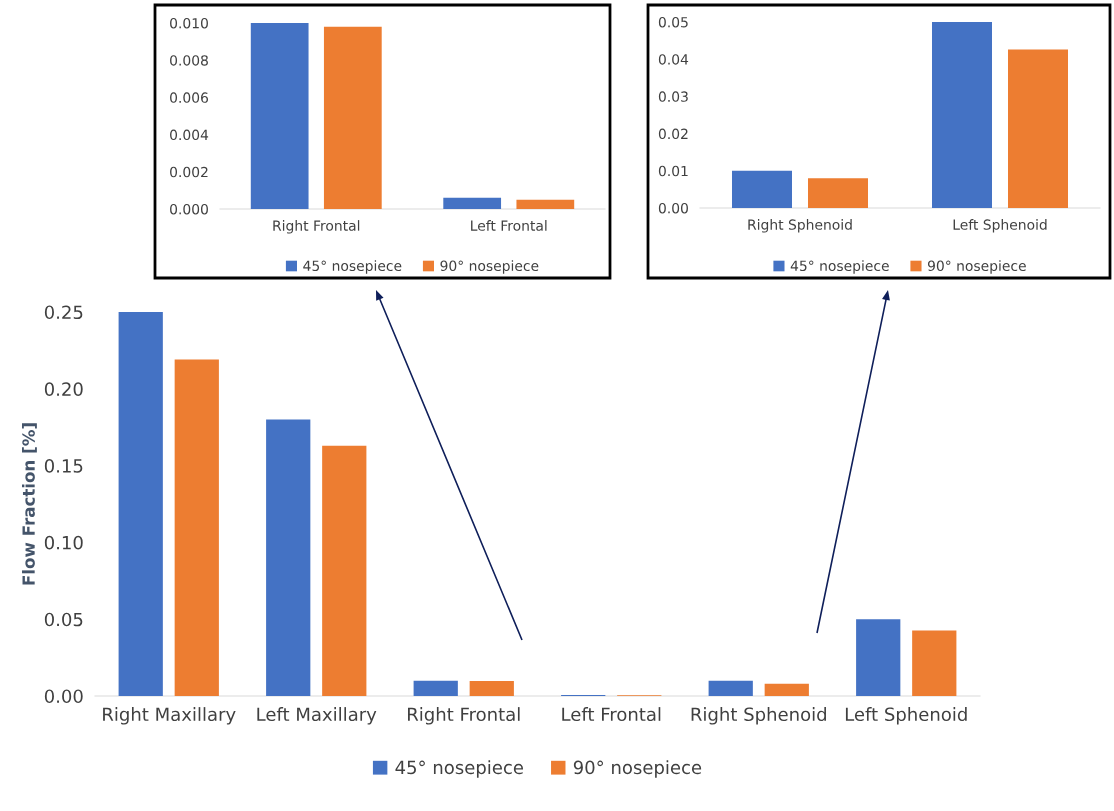 The image size is (1114, 811). Describe the element at coordinates (673, 171) in the screenshot. I see `y-tick-label: 0.01` at that location.